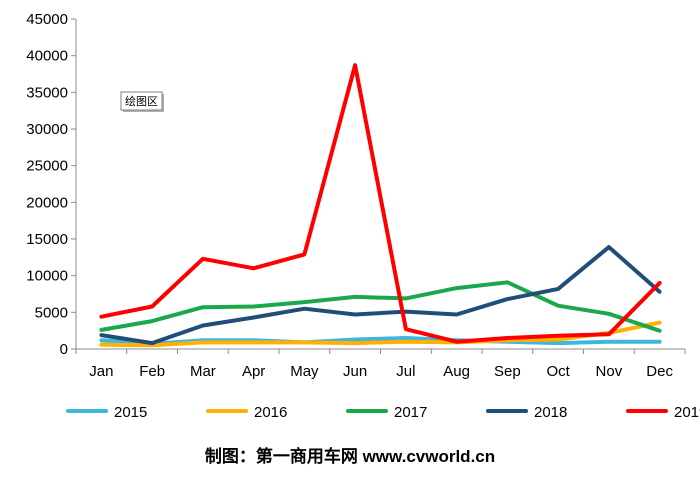 This screenshot has height=478, width=700. Describe the element at coordinates (355, 371) in the screenshot. I see `x-tick-label: Jun` at that location.